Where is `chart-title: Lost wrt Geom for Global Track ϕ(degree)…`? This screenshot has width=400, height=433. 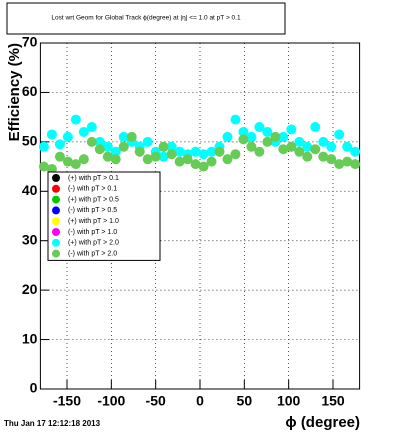
chart-title: Lost wrt Geom for Global Track ϕ(degree)… is located at coordinates (146, 18).